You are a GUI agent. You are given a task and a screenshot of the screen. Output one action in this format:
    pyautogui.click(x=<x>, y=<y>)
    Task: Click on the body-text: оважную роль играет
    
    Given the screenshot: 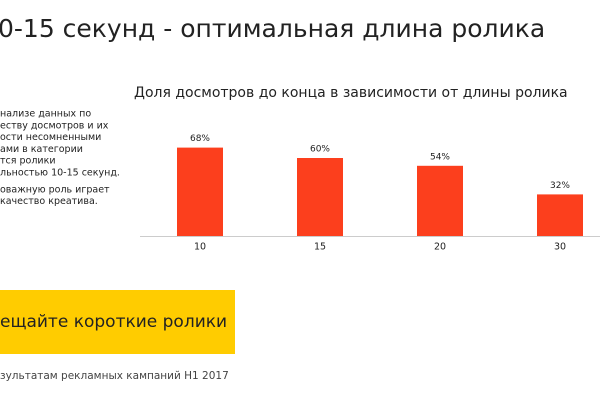 What is the action you would take?
    pyautogui.click(x=55, y=189)
    